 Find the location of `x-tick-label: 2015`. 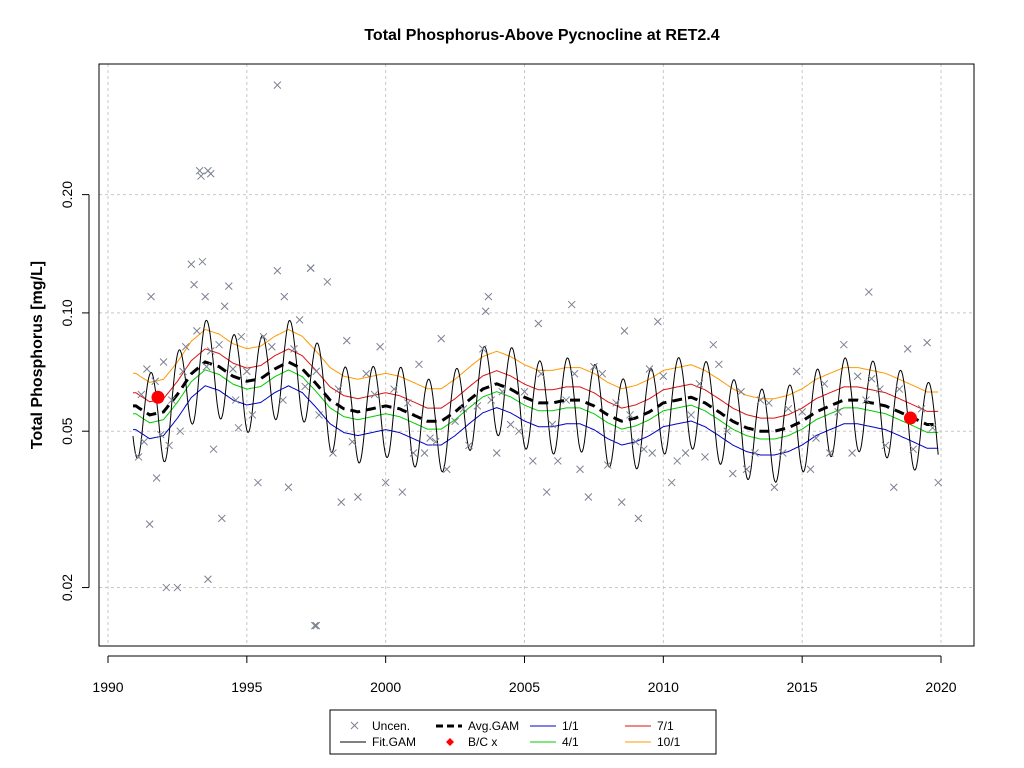

x-tick-label: 2015 is located at coordinates (802, 687).